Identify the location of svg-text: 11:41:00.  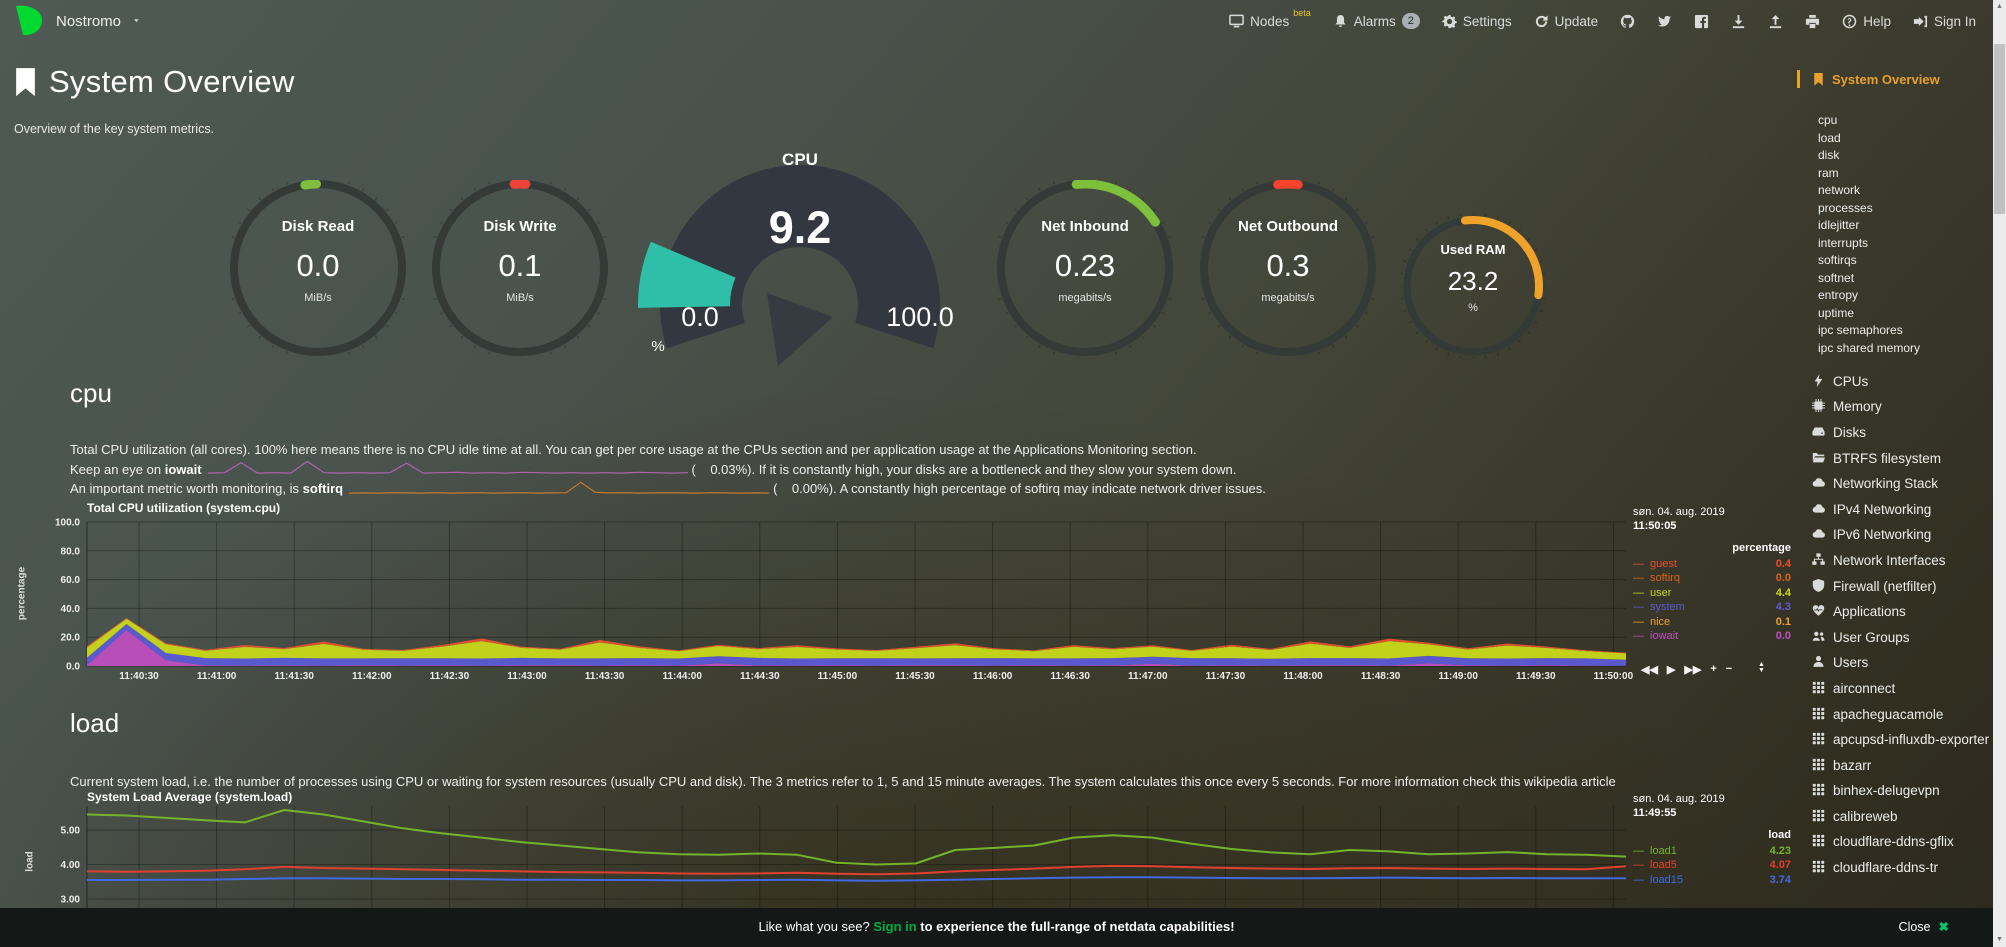
(217, 676).